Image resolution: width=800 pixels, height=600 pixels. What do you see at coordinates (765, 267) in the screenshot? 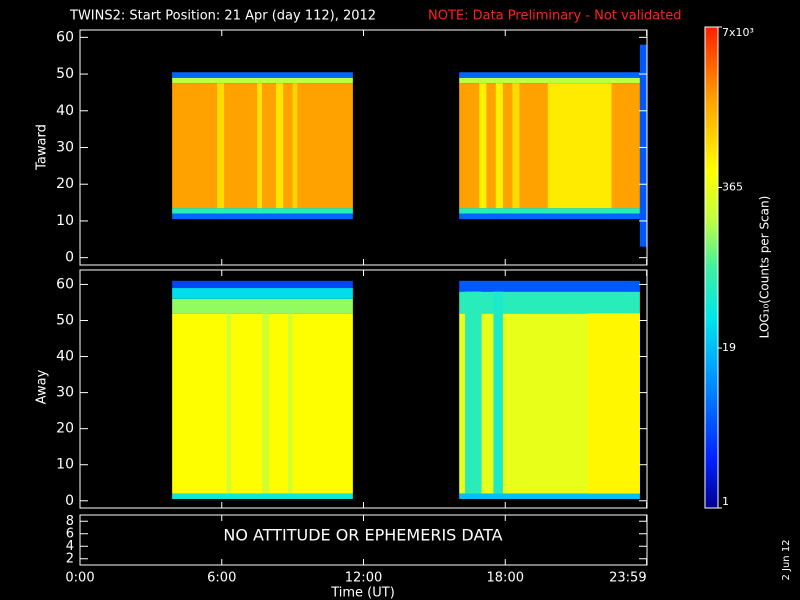
I see `colorbar-label: LOG₁₀(Counts per Scan)` at bounding box center [765, 267].